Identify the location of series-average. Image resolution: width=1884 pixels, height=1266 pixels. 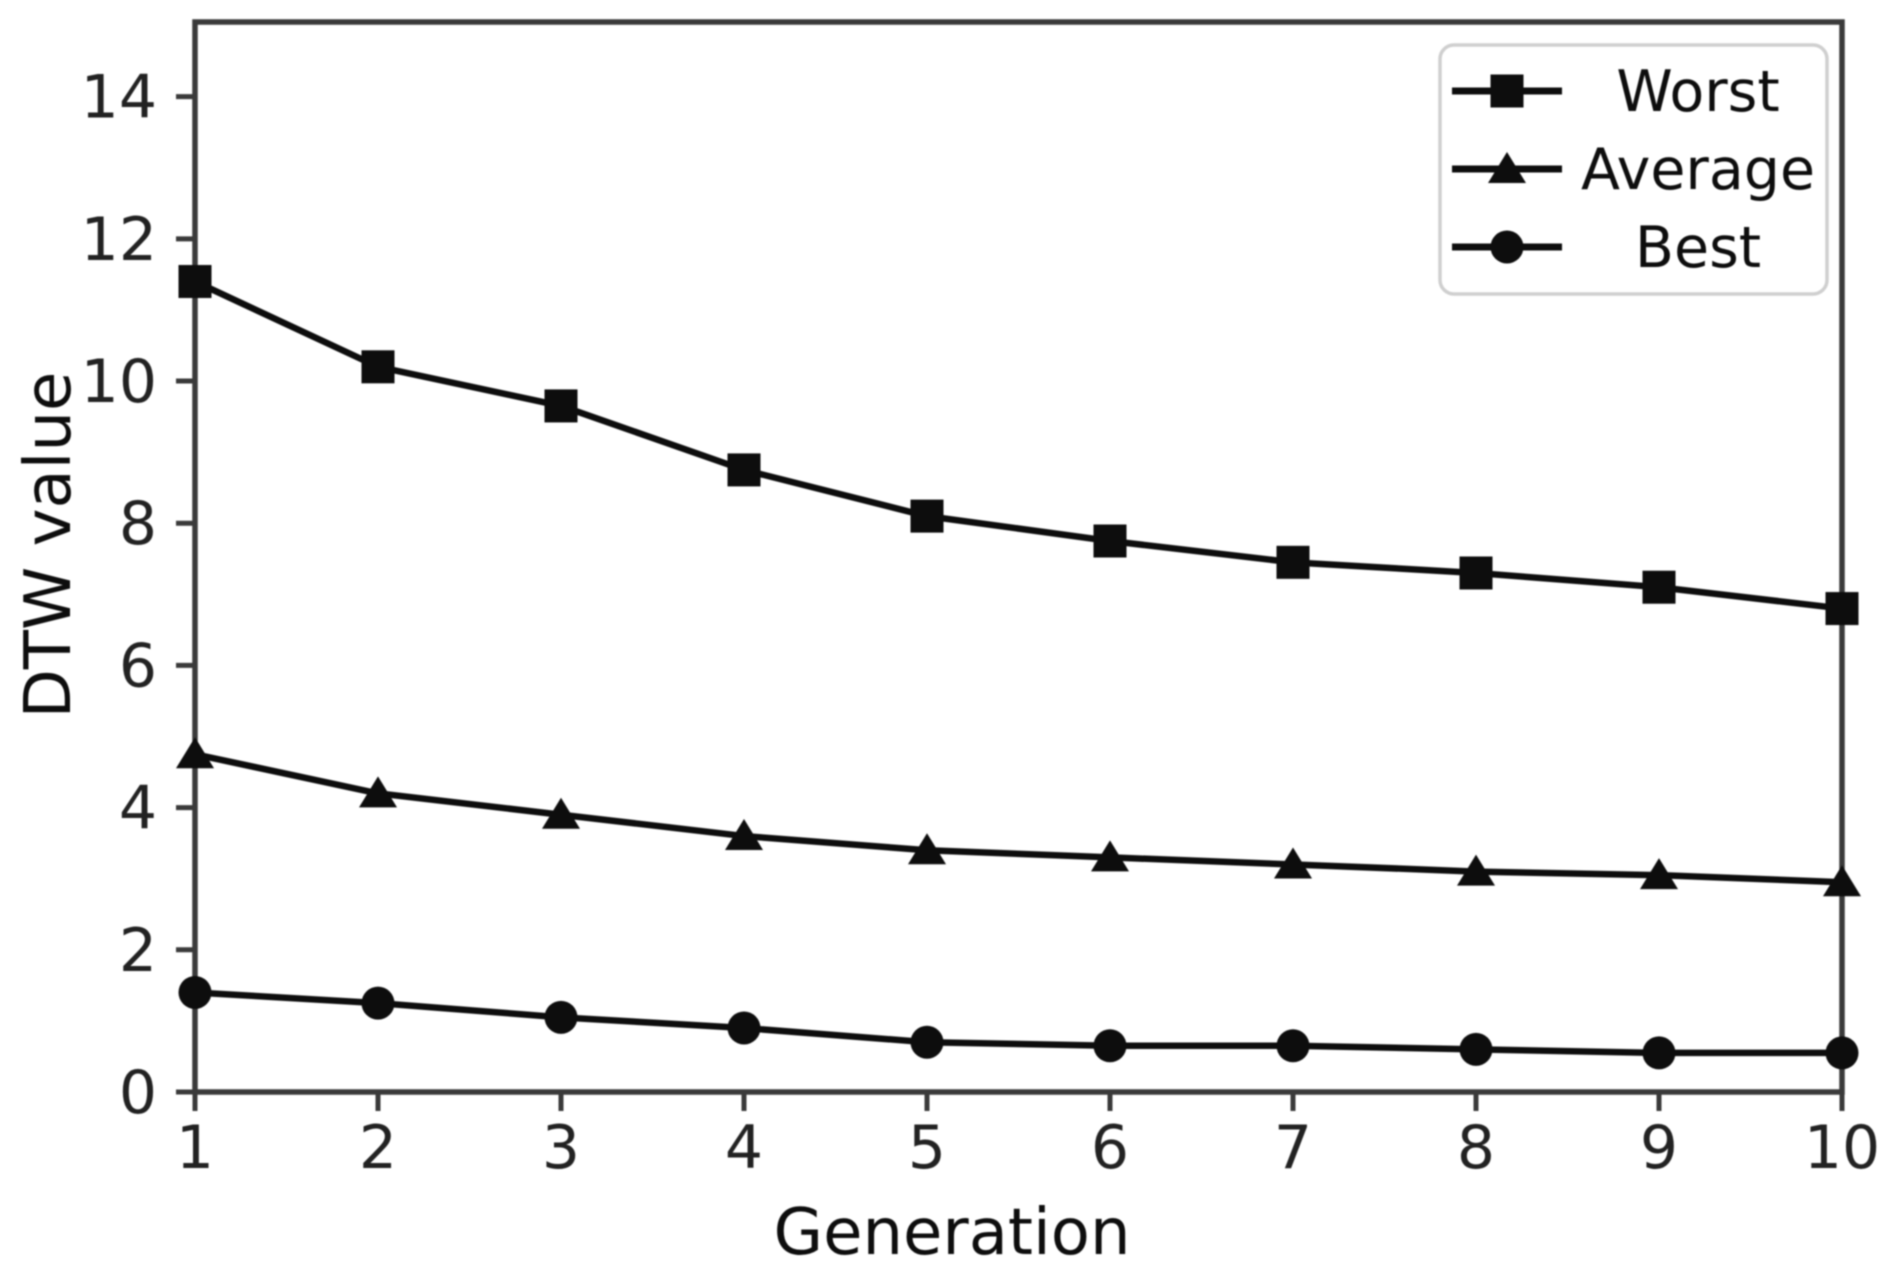
(1018, 817).